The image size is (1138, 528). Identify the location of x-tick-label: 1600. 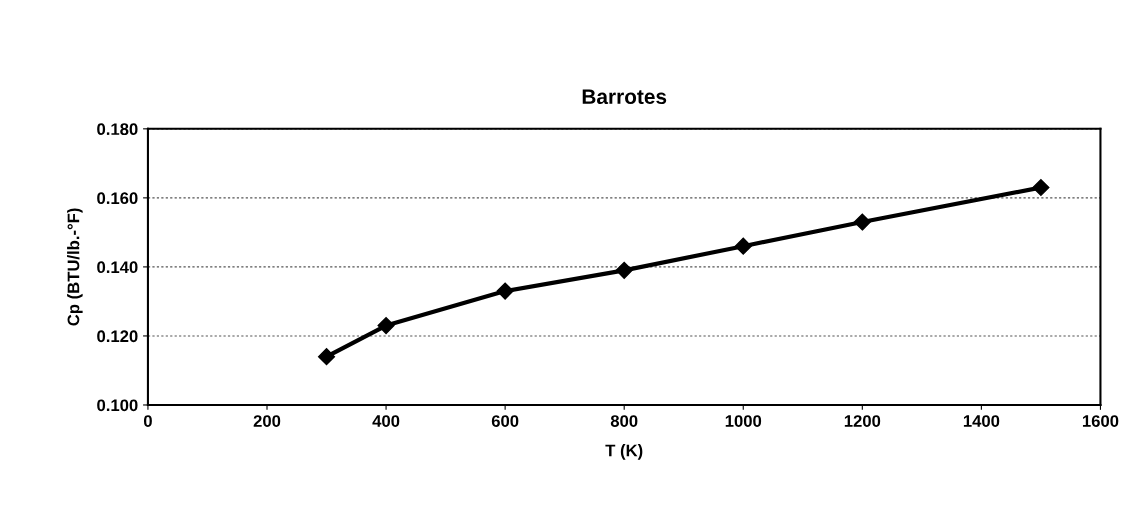
(1100, 421).